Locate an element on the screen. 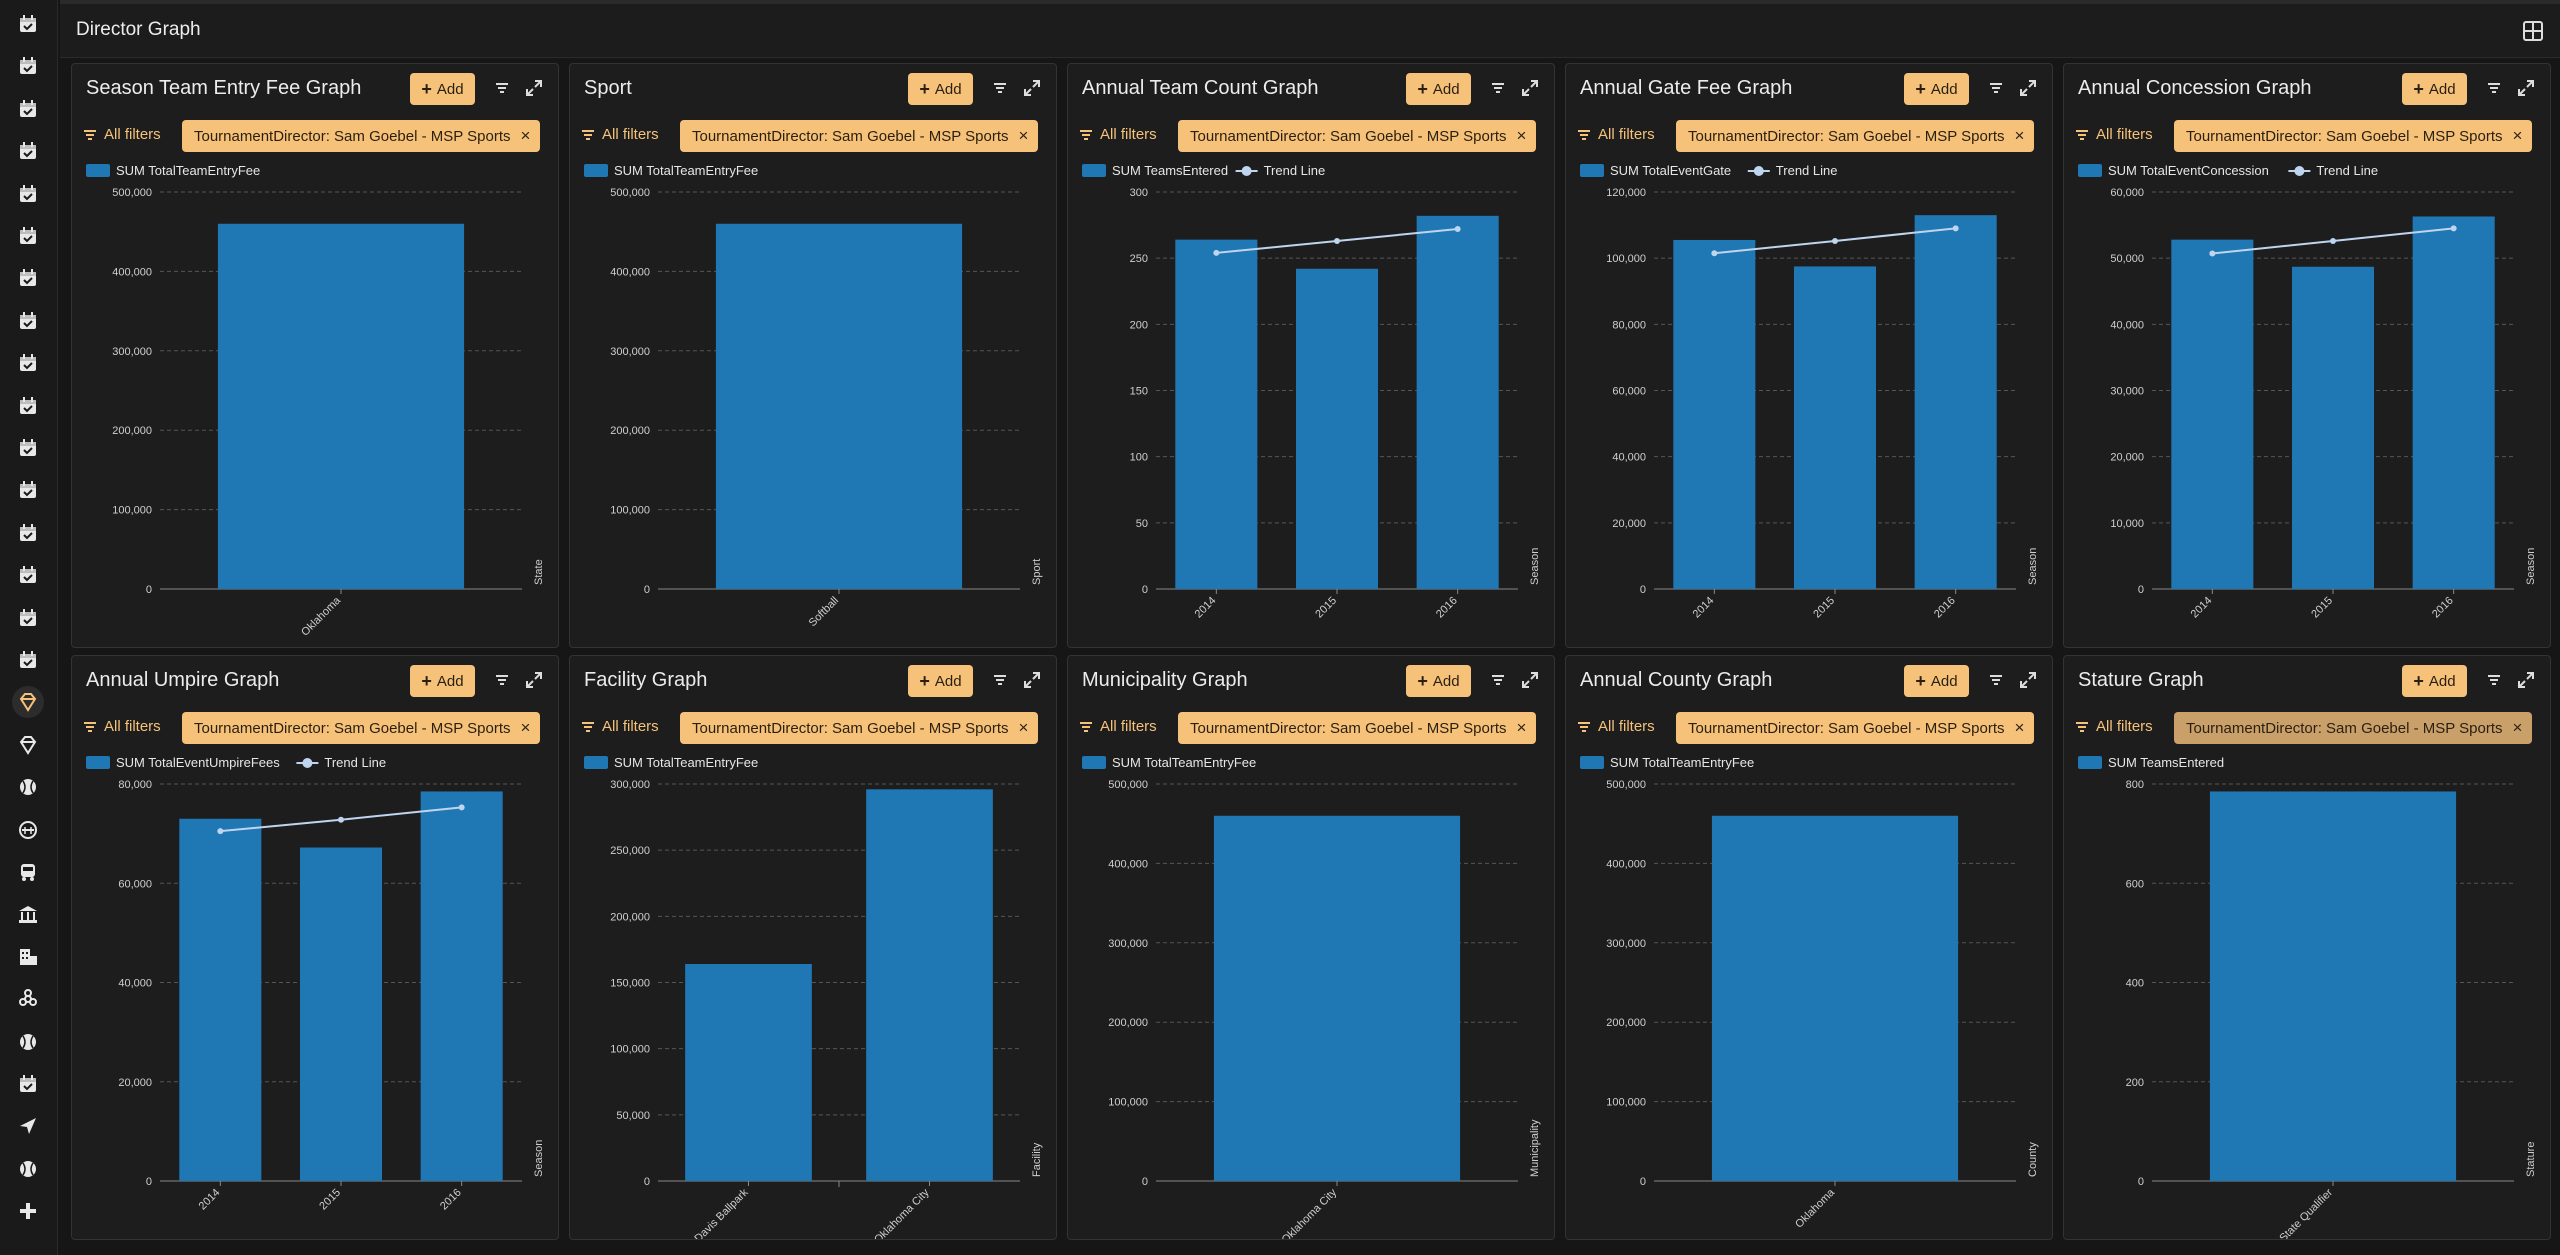 The height and width of the screenshot is (1255, 2560). mask-icon is located at coordinates (28, 830).